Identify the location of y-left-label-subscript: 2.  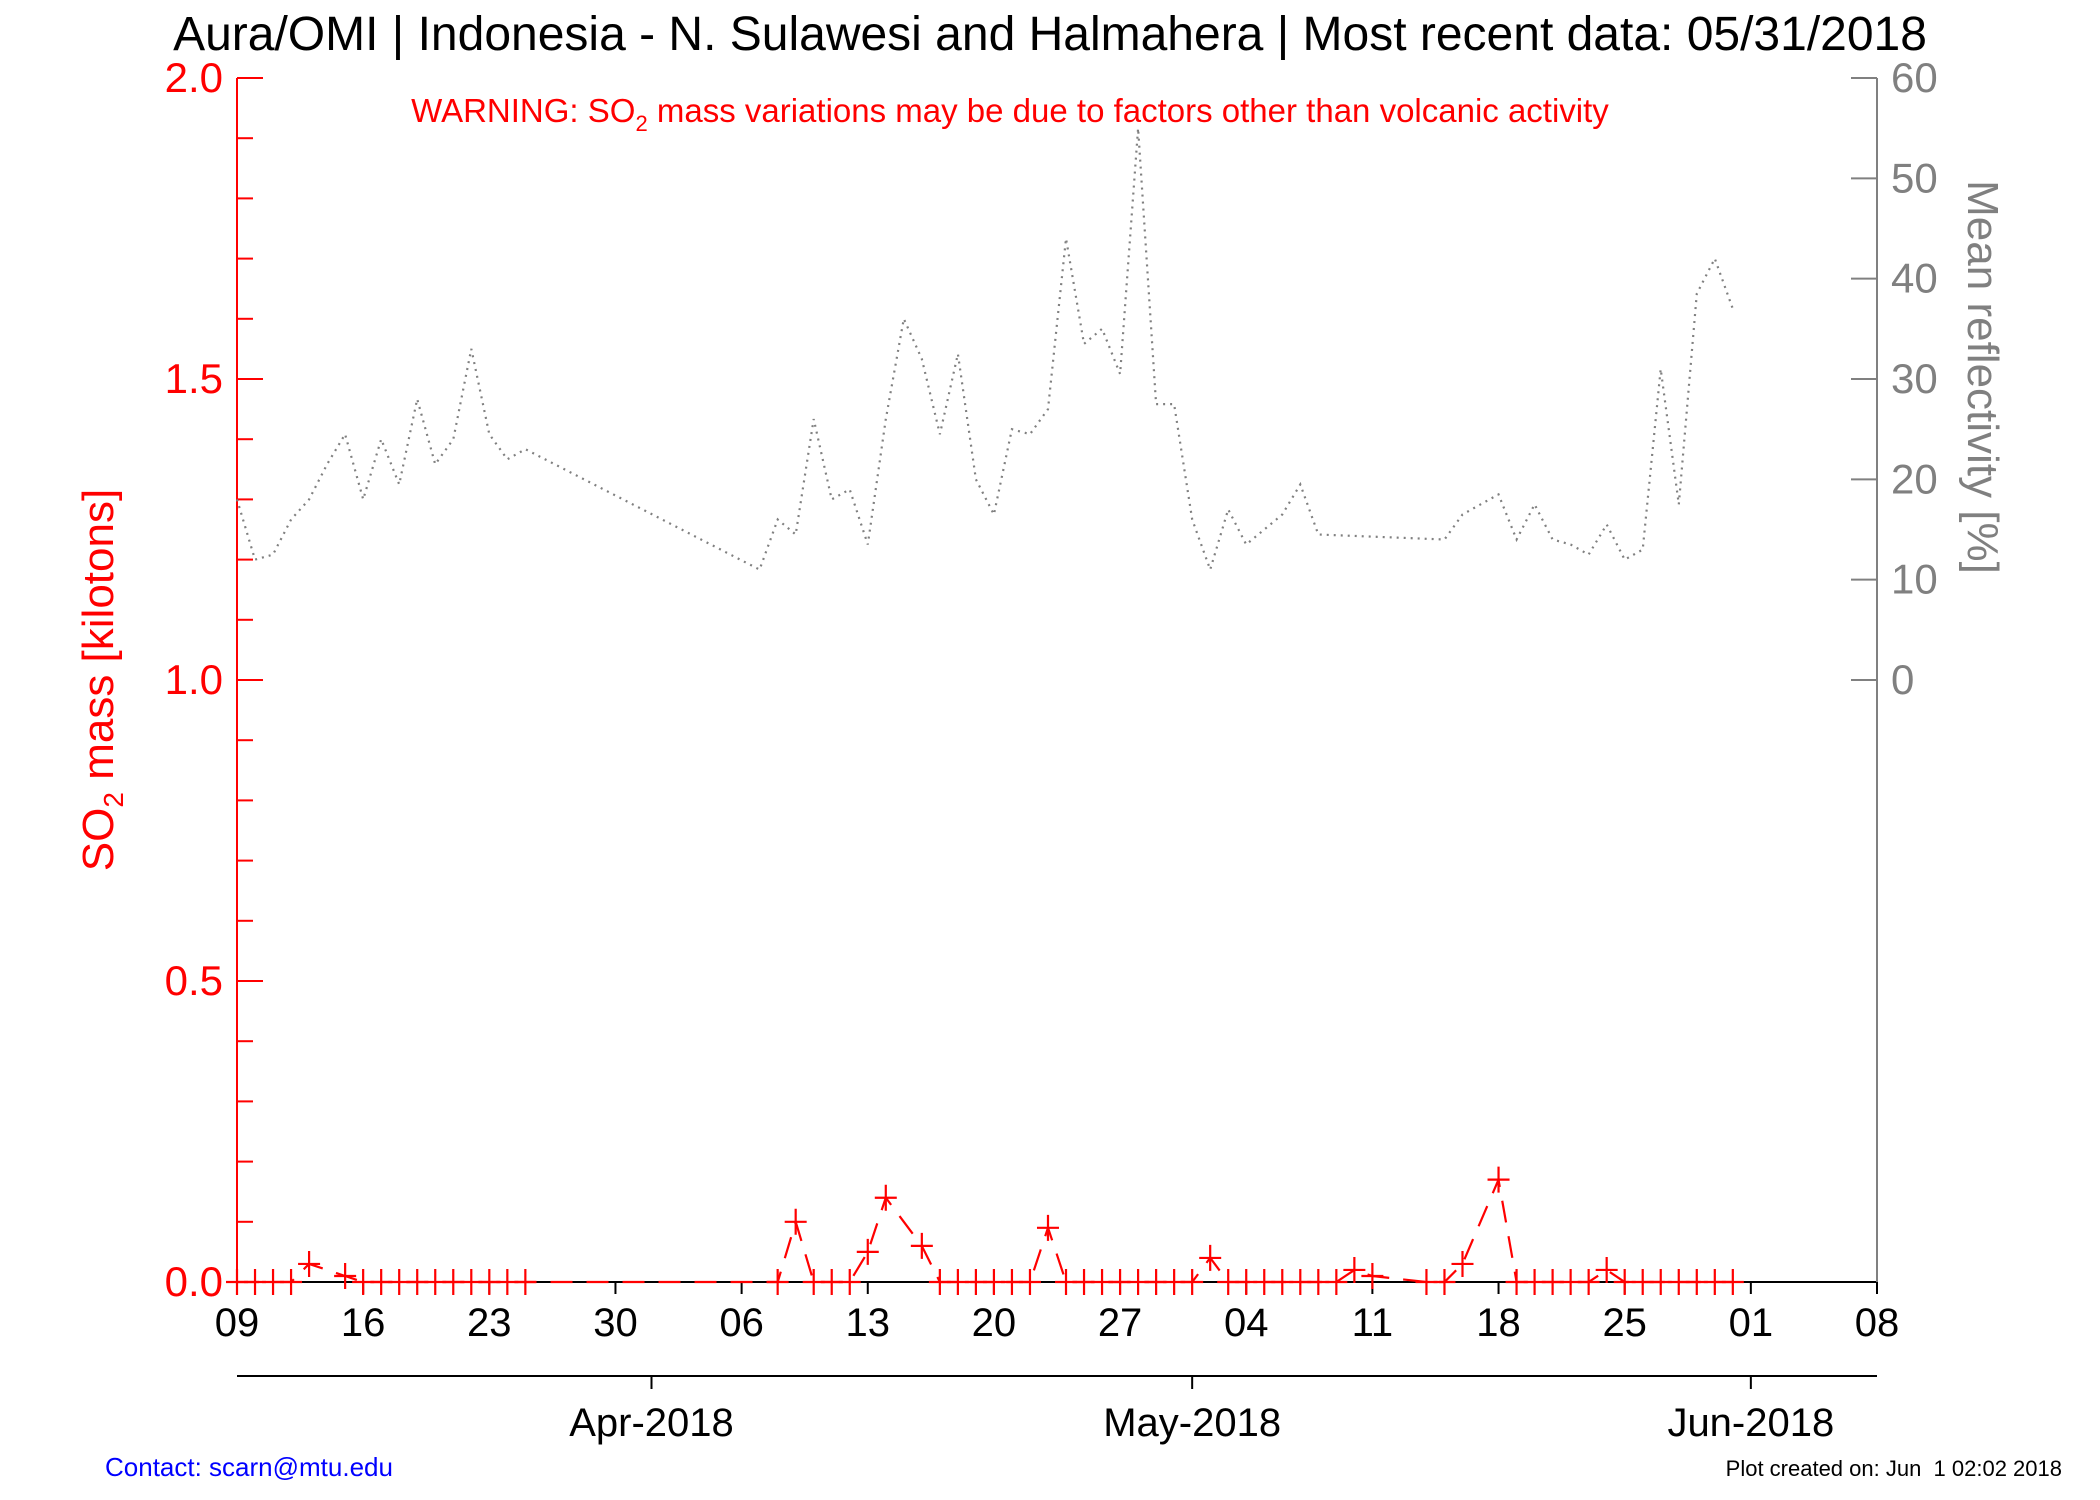
(113, 800).